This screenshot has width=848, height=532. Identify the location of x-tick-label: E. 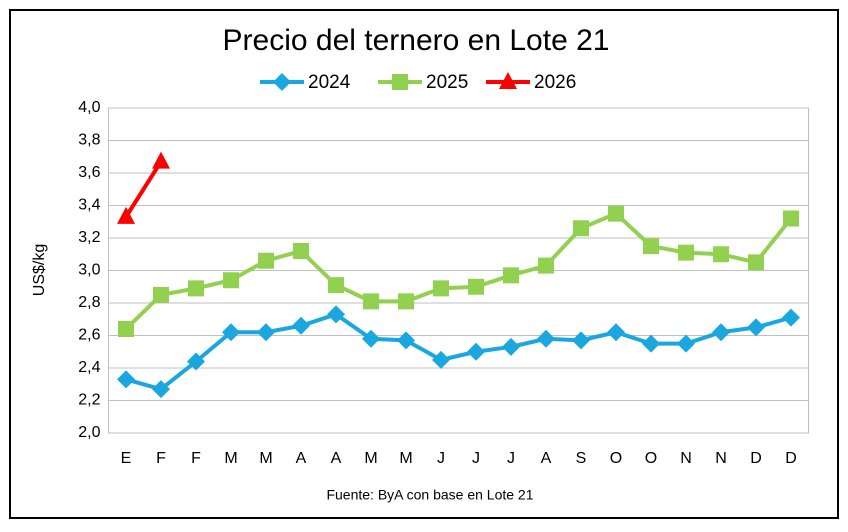
(126, 458).